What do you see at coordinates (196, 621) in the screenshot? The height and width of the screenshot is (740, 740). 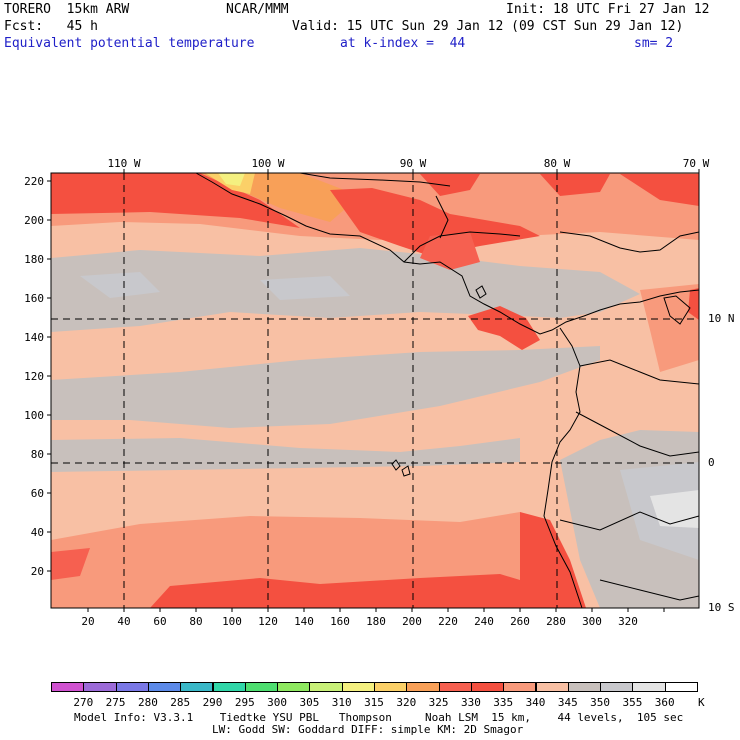 I see `x-label: 80` at bounding box center [196, 621].